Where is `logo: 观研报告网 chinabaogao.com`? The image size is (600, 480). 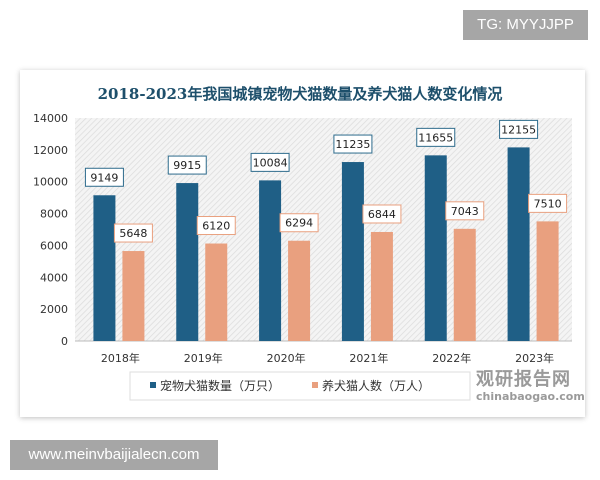
logo: 观研报告网 chinabaogao.com is located at coordinates (530, 386).